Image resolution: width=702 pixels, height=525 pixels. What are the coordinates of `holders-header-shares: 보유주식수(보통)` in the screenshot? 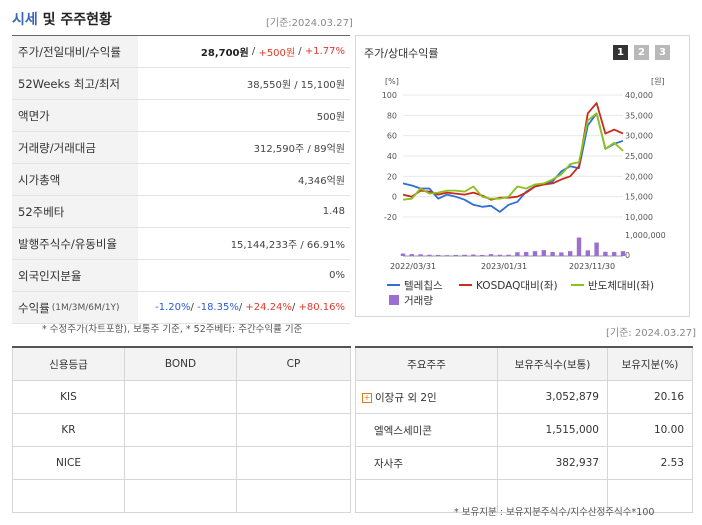 It's located at (552, 363).